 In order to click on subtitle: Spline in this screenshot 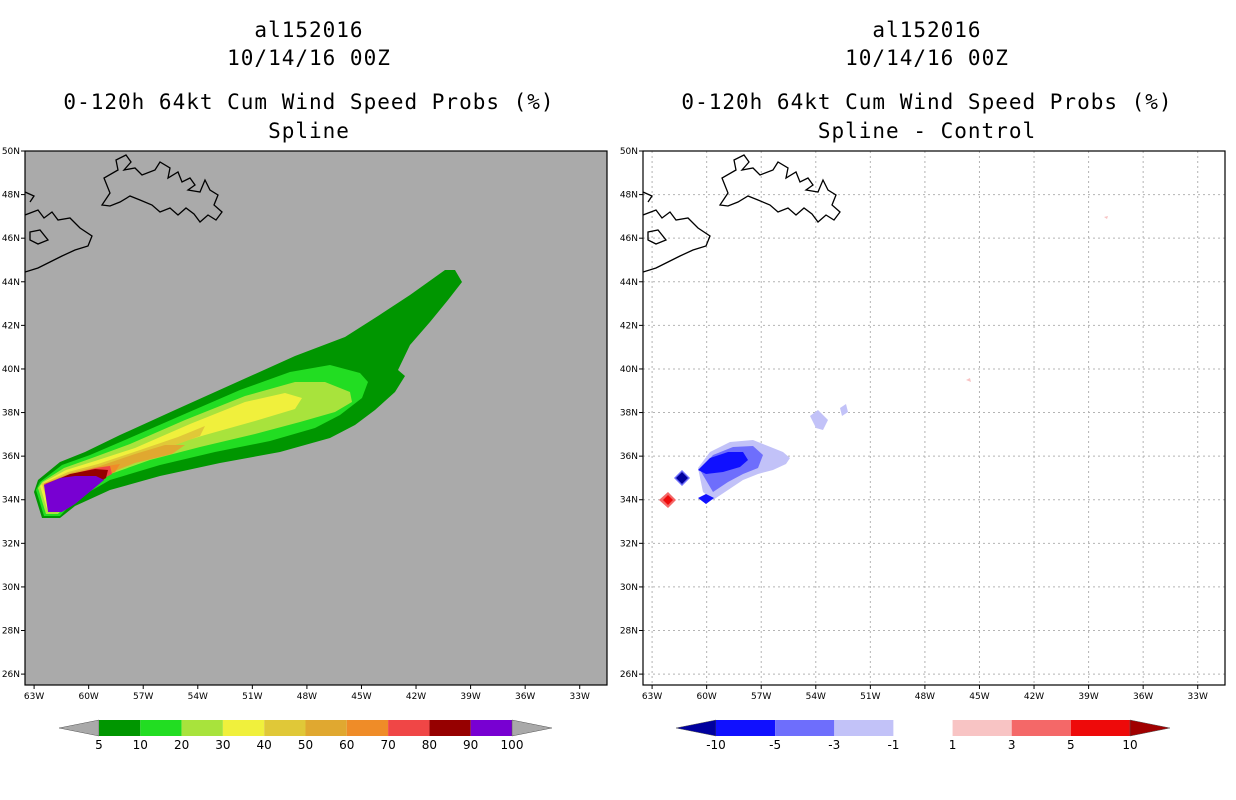, I will do `click(309, 131)`.